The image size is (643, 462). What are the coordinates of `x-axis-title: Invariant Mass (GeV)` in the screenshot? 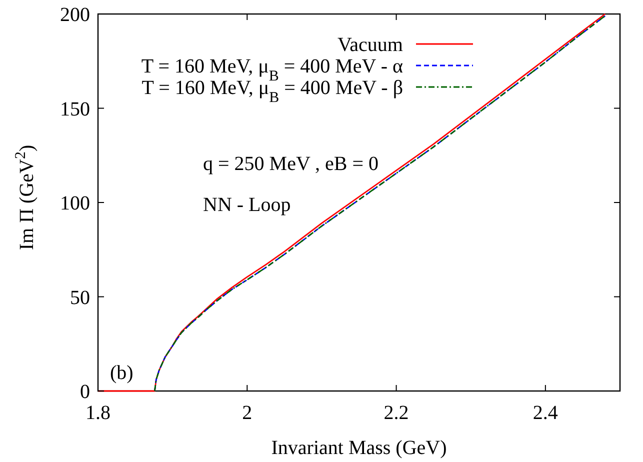 It's located at (359, 448).